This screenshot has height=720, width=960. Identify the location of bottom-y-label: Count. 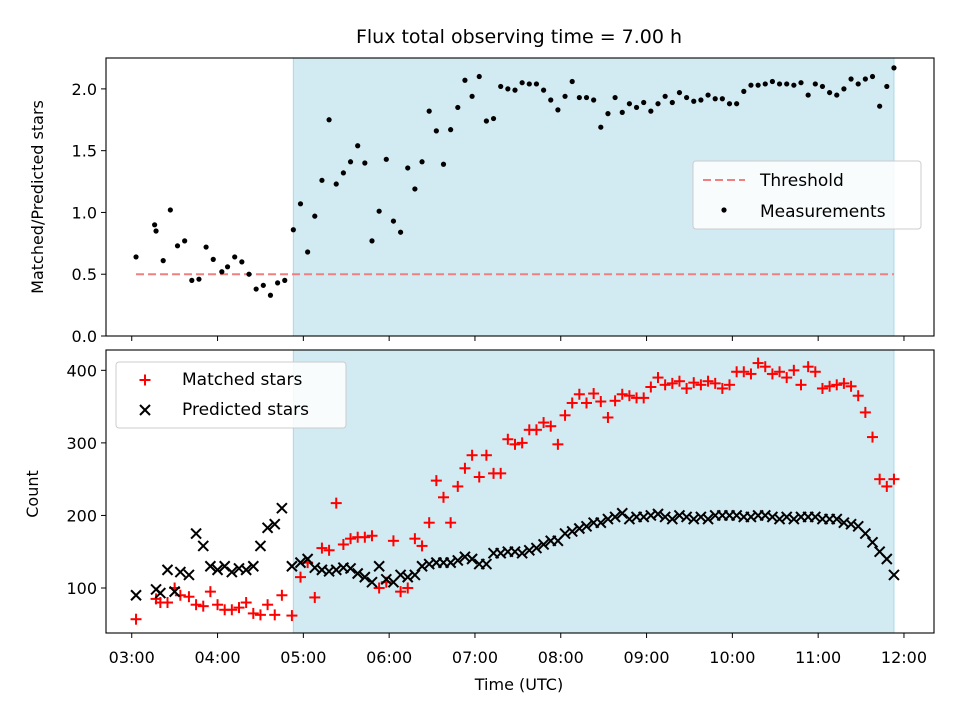
(32, 494).